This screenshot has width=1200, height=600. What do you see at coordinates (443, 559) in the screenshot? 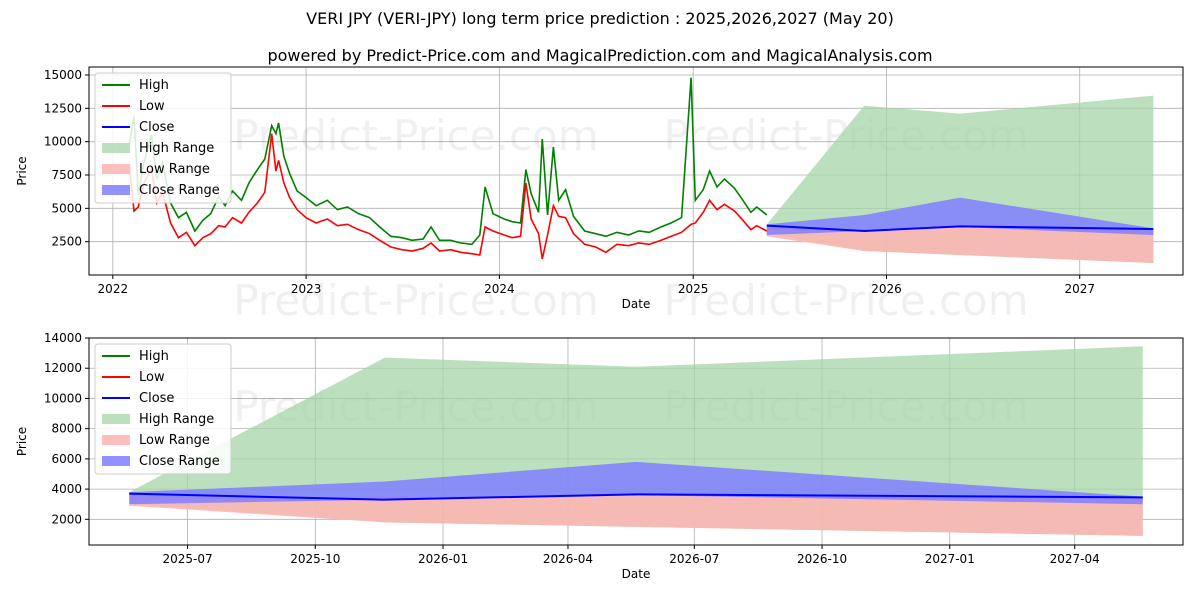
I see `x-tick-label: 2026-01` at bounding box center [443, 559].